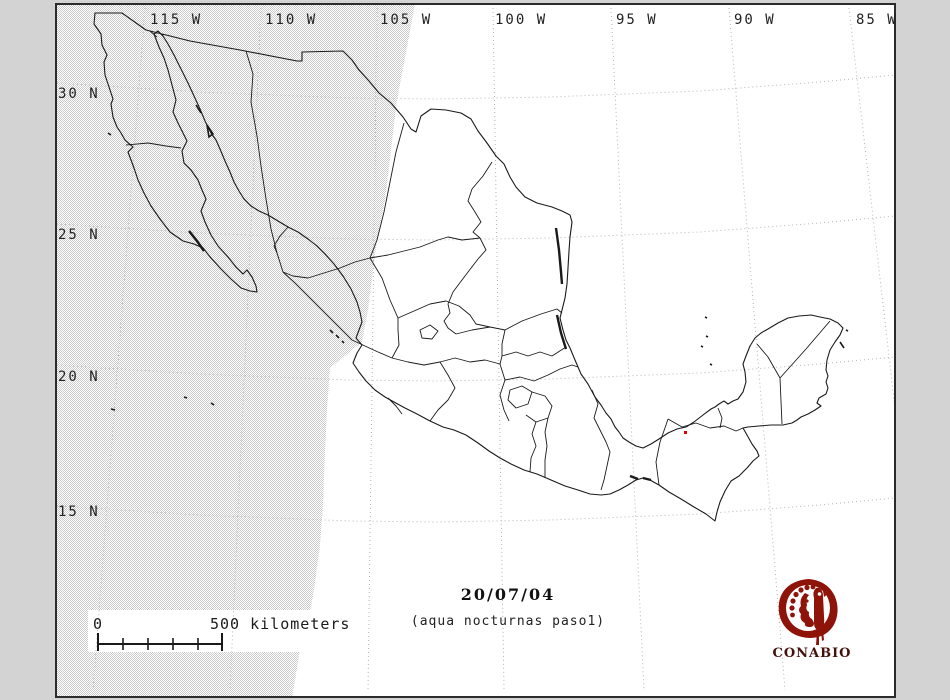  I want to click on campeche-cays, so click(706, 341).